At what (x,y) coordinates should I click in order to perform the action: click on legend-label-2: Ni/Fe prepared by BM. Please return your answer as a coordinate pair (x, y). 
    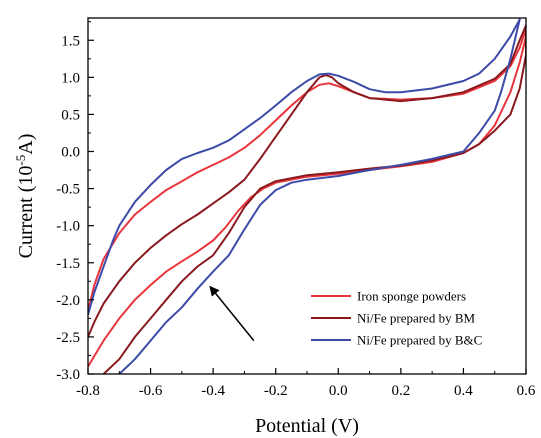
    Looking at the image, I should click on (416, 318).